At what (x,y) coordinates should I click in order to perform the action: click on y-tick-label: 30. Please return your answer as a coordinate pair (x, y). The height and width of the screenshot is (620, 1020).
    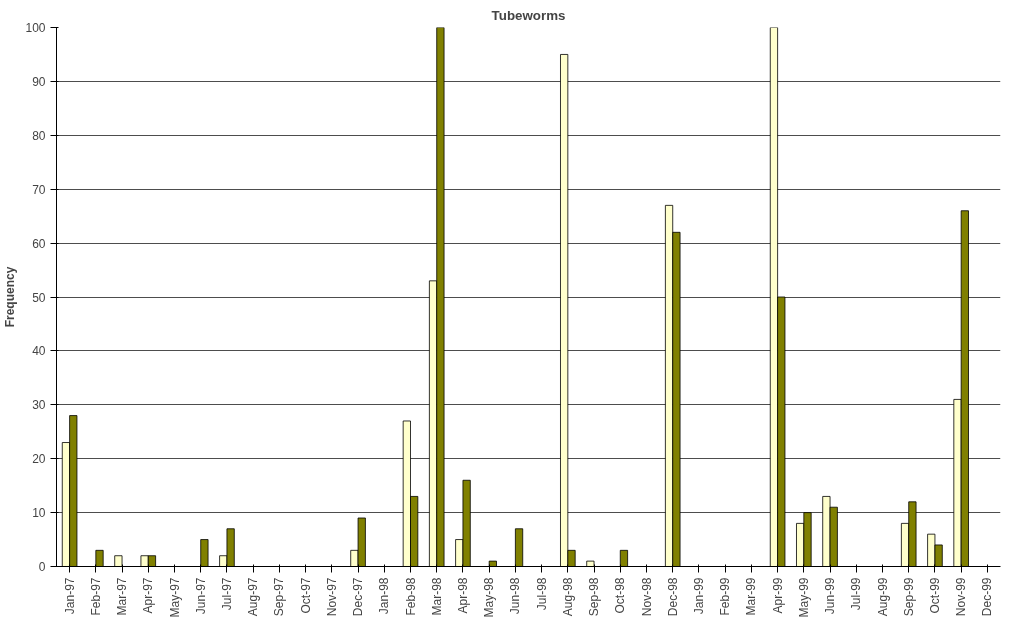
    Looking at the image, I should click on (39, 405).